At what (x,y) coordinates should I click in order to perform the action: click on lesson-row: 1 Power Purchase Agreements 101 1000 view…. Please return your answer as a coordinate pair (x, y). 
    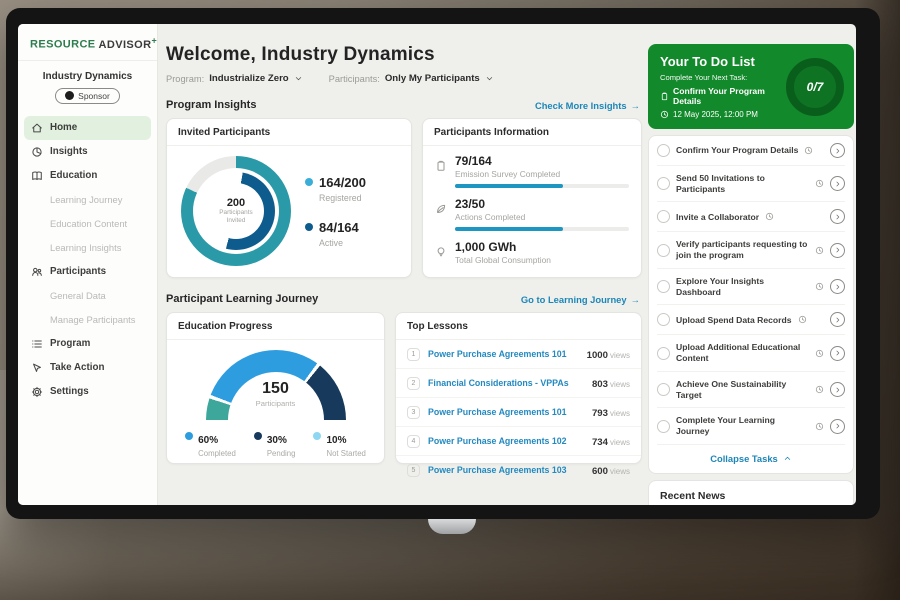
    Looking at the image, I should click on (518, 354).